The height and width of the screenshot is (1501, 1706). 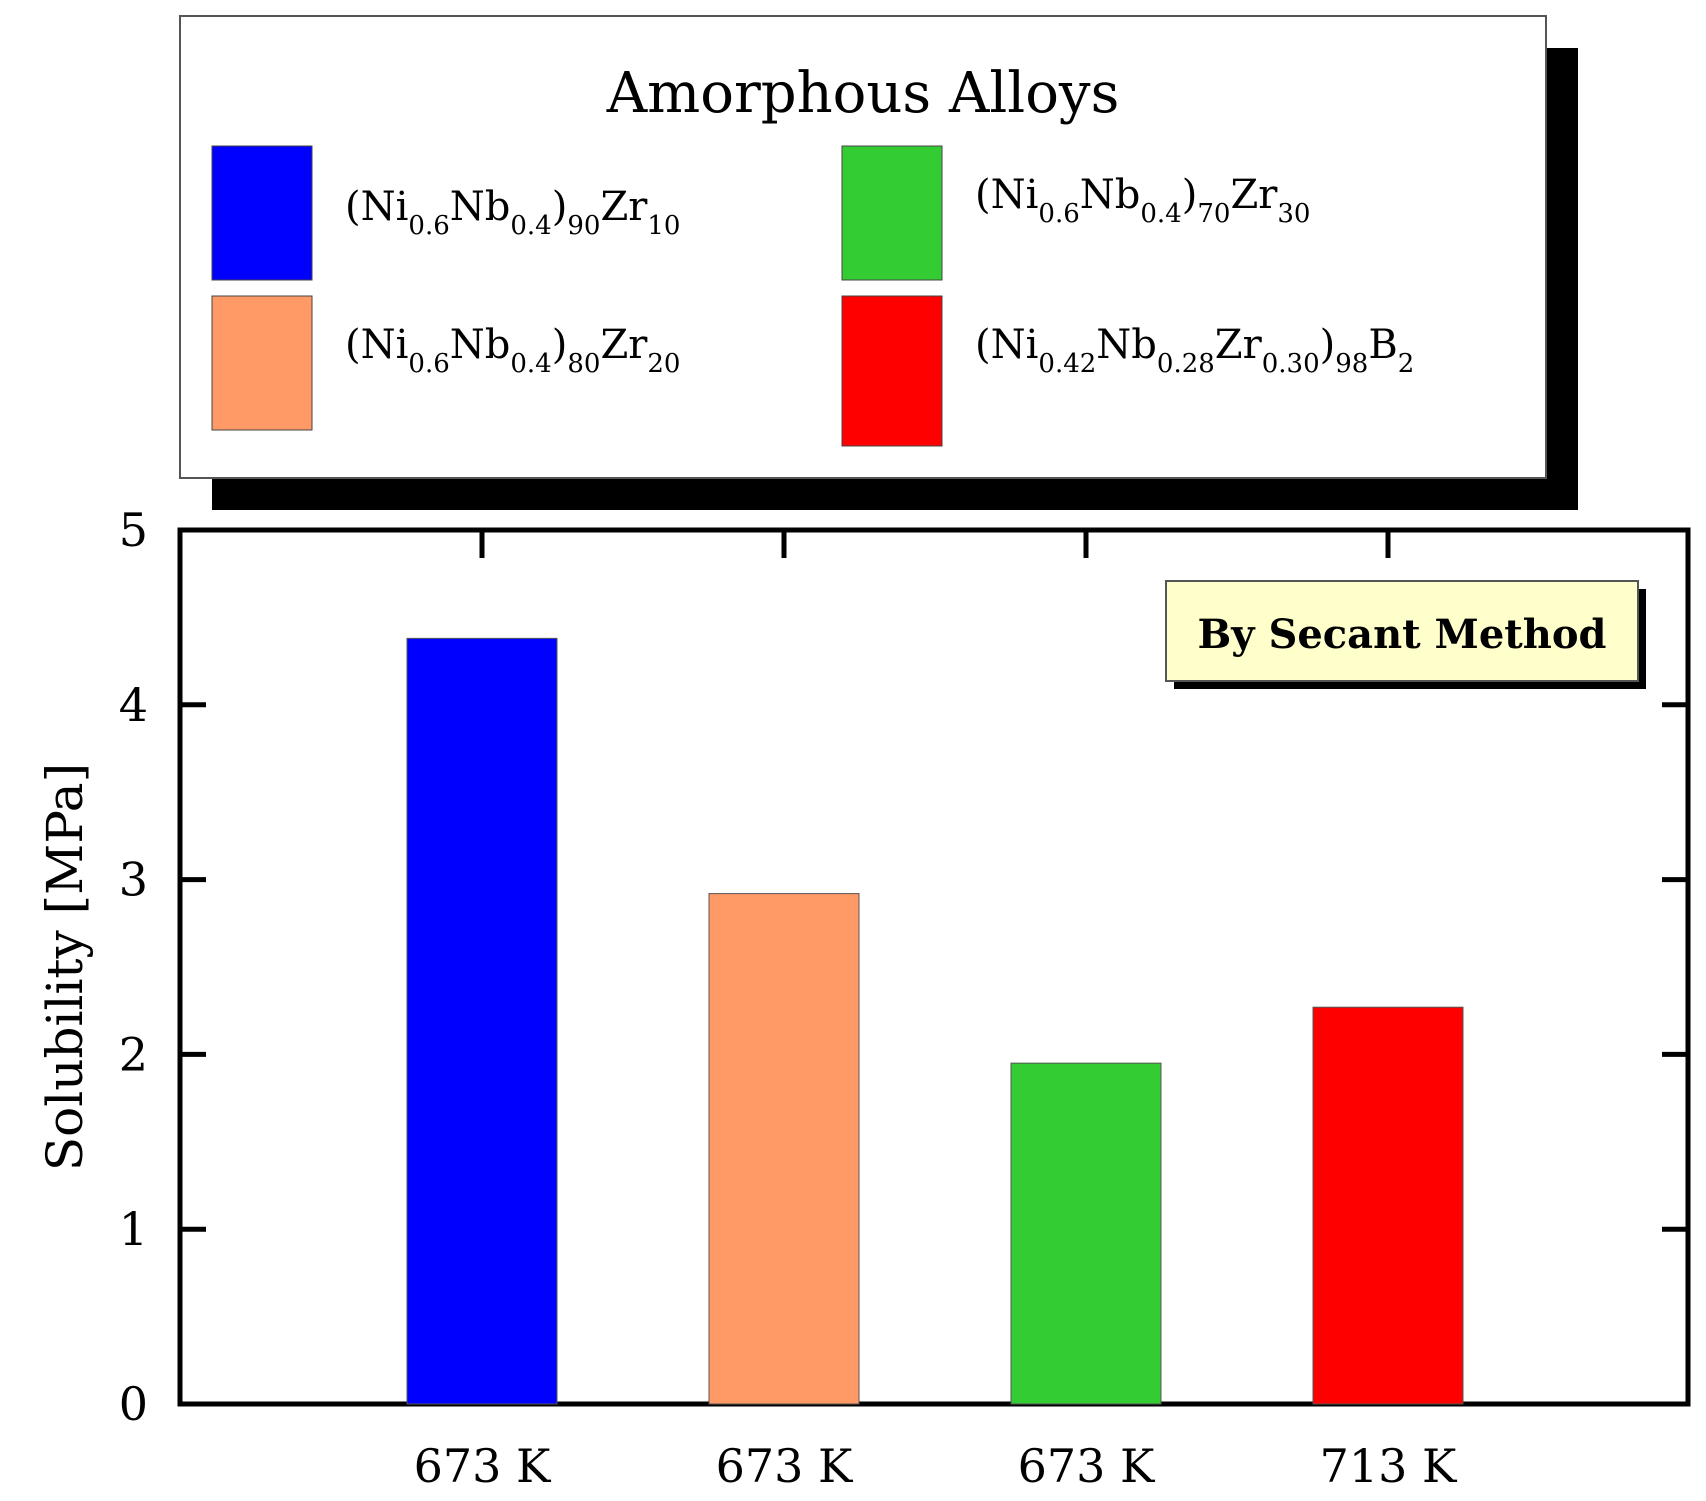 I want to click on legend-label-2: (Ni0.6Nb0.4)80Zr20, so click(x=512, y=350).